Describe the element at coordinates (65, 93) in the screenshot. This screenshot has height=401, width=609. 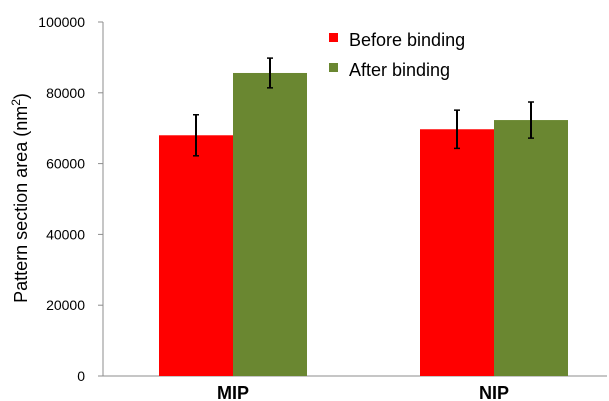
I see `y-tick-label: 80000` at that location.